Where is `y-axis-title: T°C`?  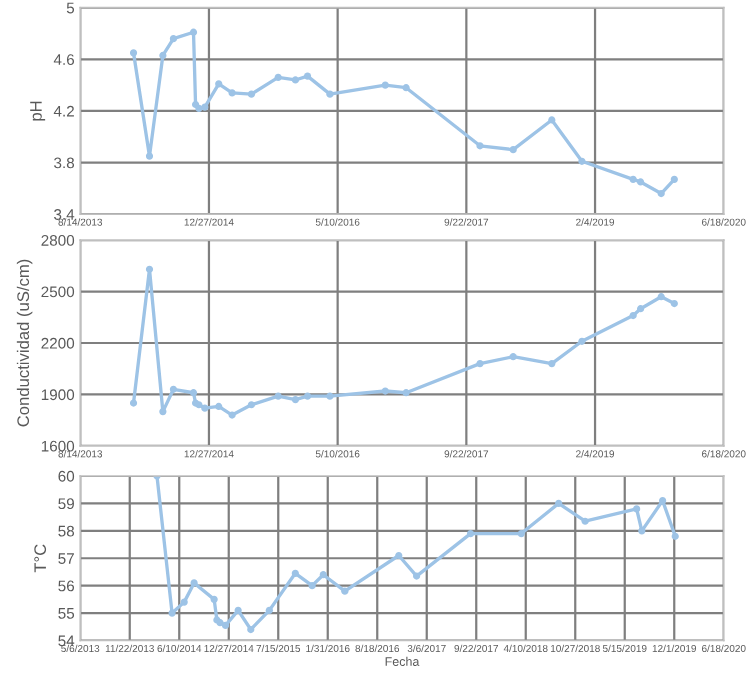
y-axis-title: T°C is located at coordinates (40, 558).